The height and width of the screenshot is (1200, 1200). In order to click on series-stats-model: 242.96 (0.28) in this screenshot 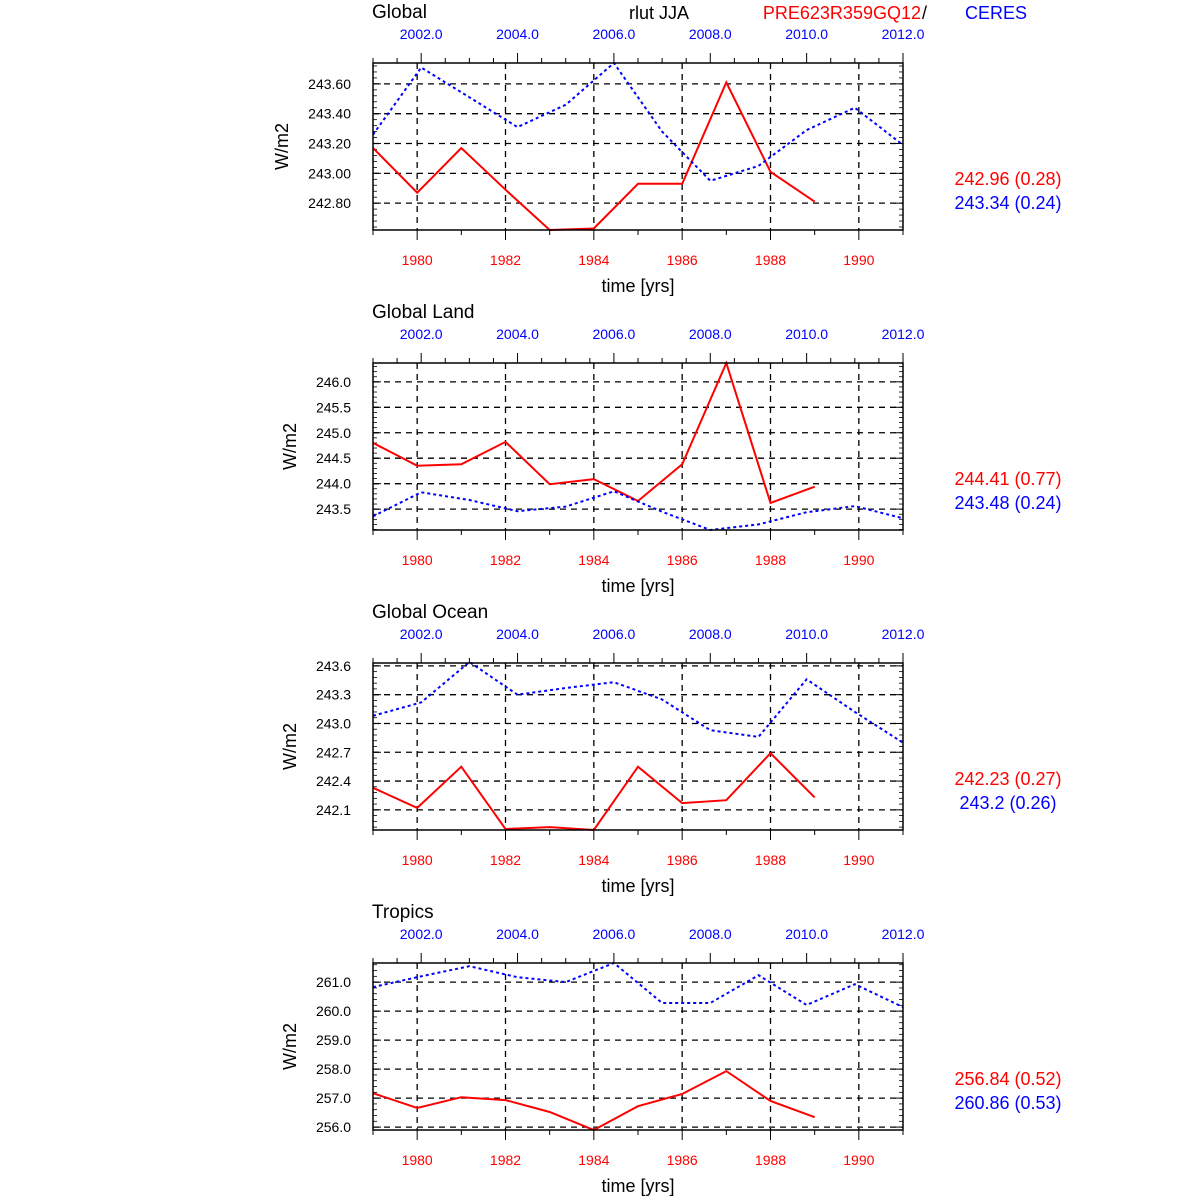, I will do `click(1007, 179)`.